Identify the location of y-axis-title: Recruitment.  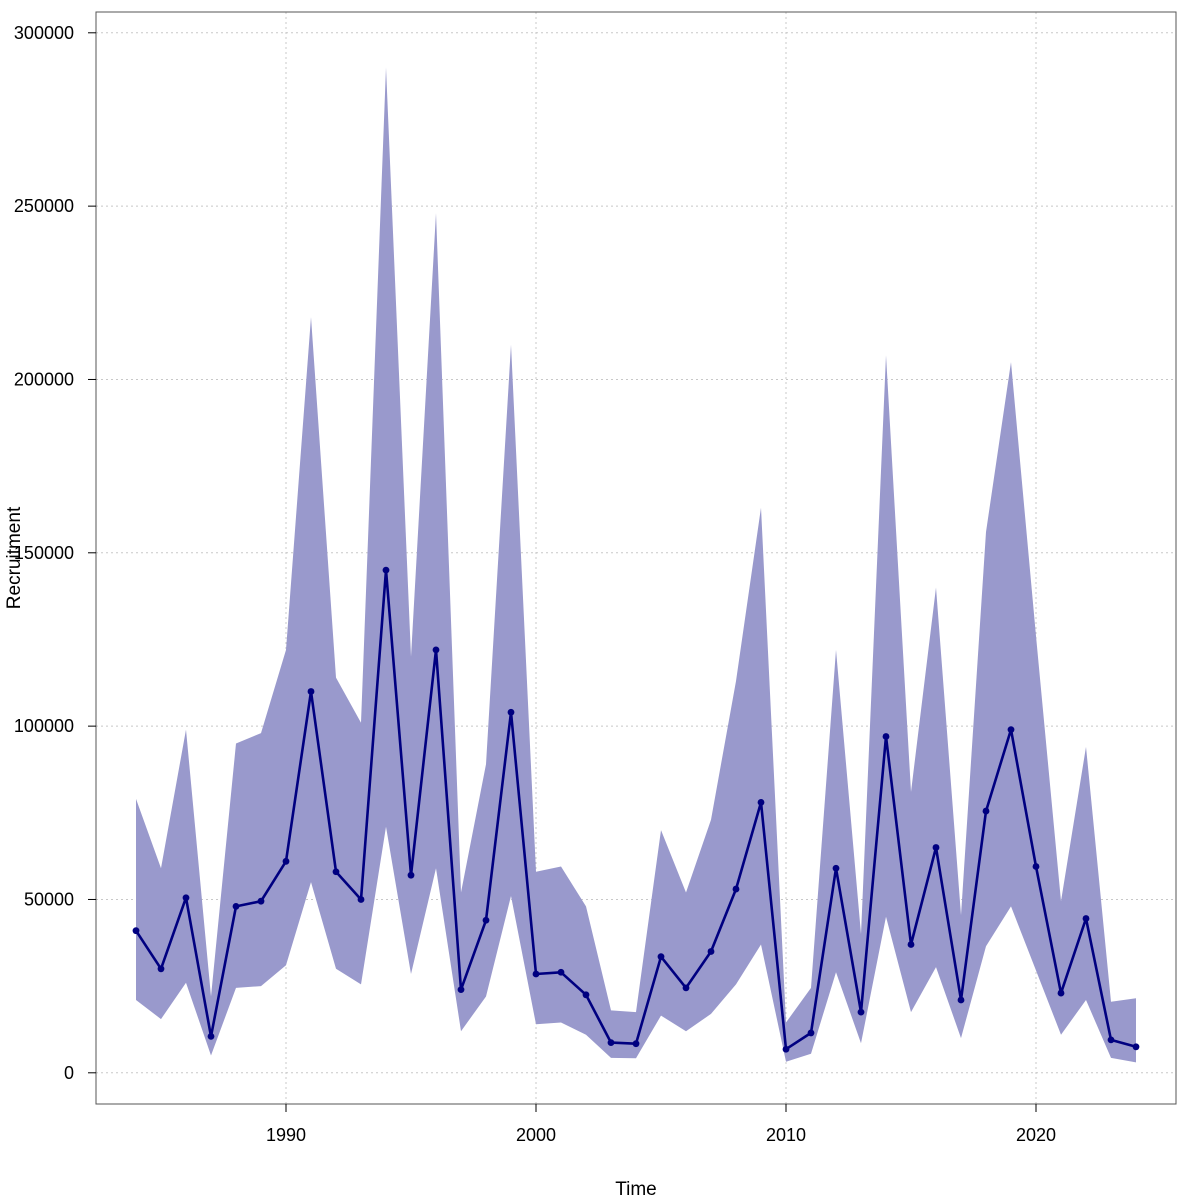
(14, 557).